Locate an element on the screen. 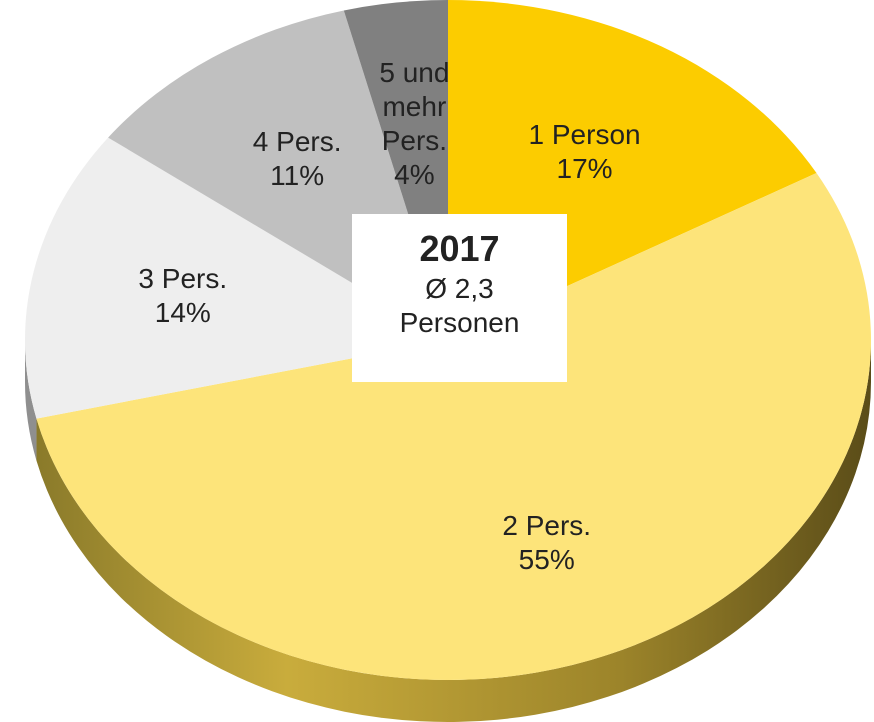  value-label: 14% is located at coordinates (182, 313).